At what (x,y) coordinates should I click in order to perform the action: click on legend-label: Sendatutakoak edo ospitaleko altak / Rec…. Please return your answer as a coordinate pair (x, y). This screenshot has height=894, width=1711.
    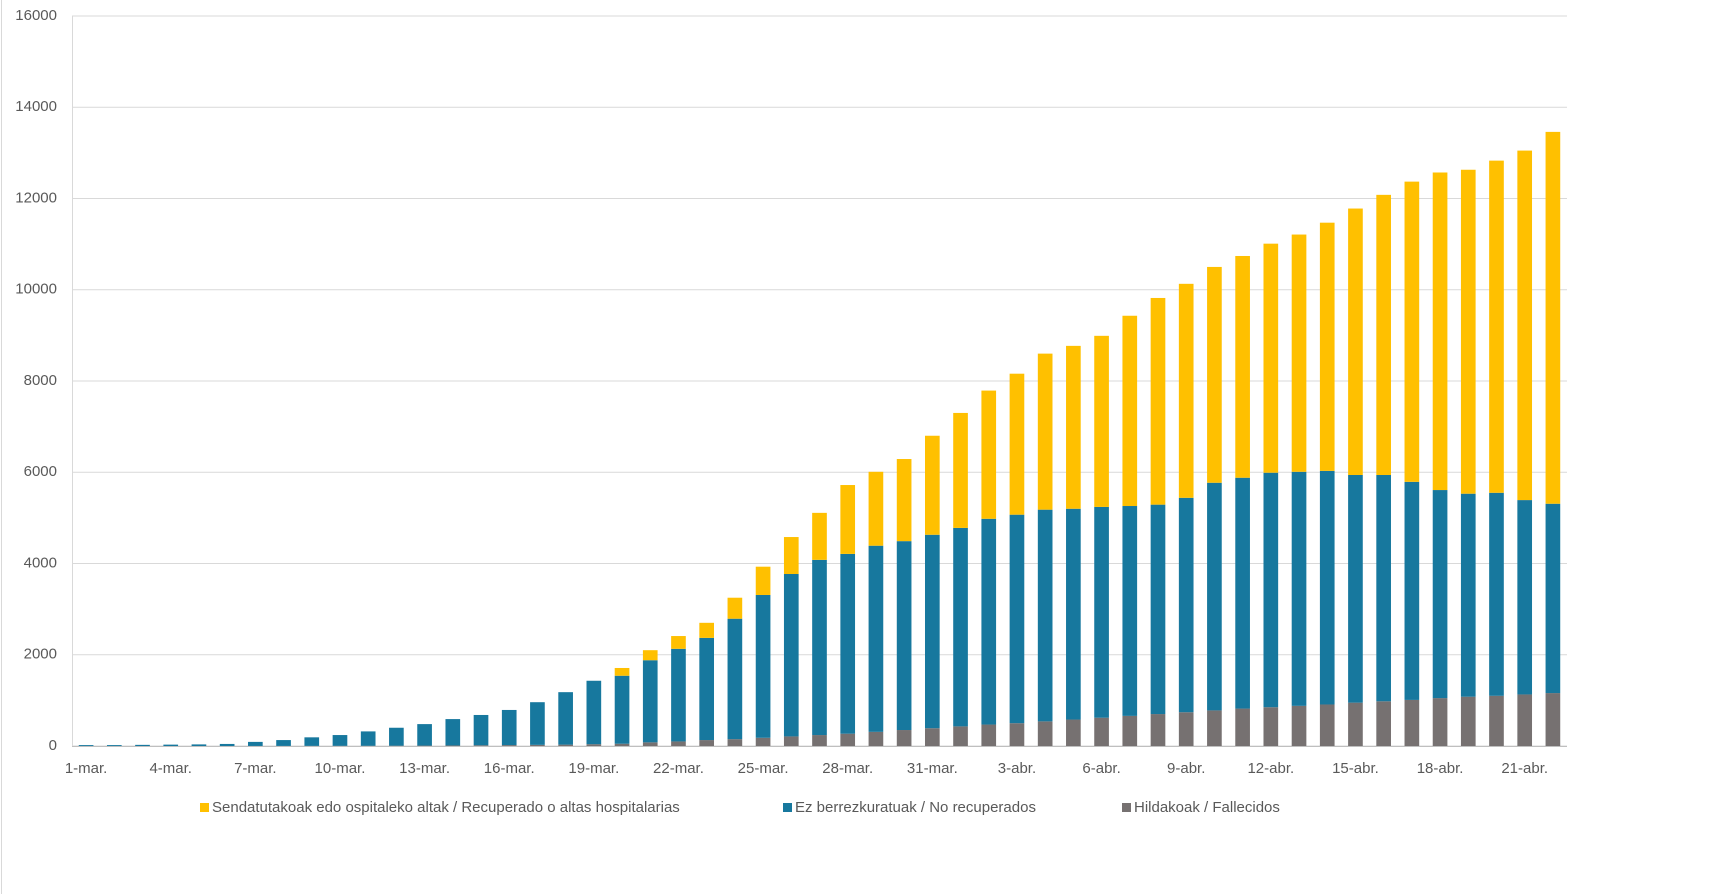
    Looking at the image, I should click on (446, 807).